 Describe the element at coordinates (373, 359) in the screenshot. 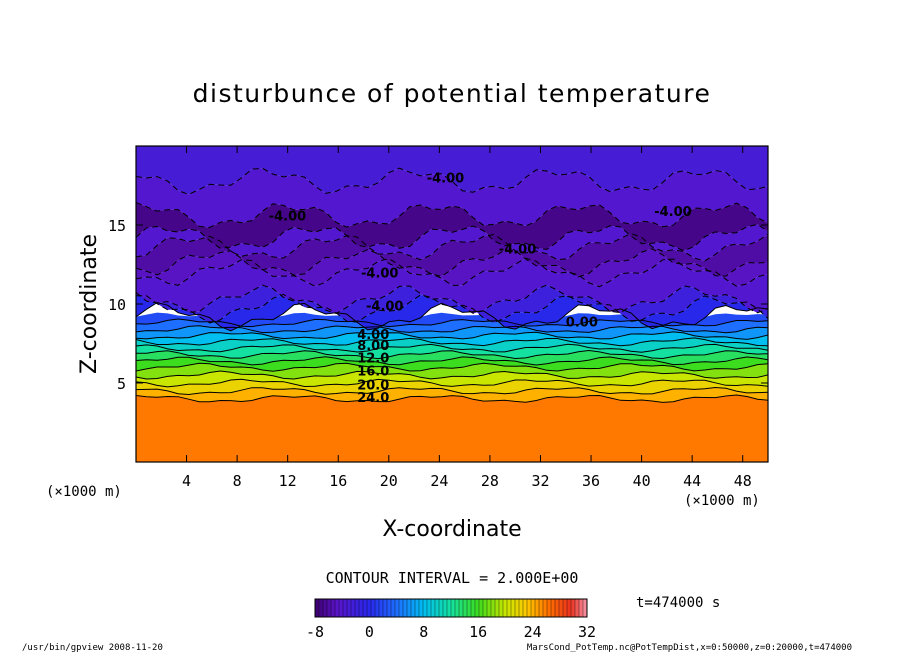

I see `contour-label: 12.0` at that location.